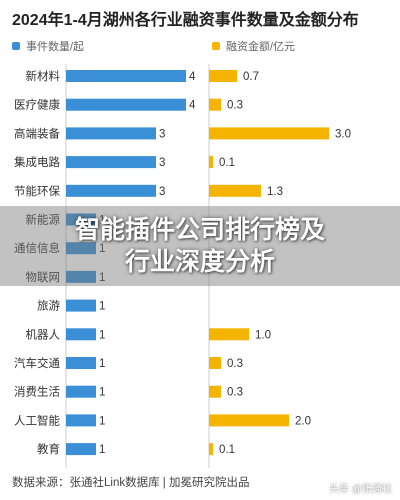 This screenshot has height=500, width=400. Describe the element at coordinates (199, 262) in the screenshot. I see `overlay-title-line2: 行业深度分析` at that location.